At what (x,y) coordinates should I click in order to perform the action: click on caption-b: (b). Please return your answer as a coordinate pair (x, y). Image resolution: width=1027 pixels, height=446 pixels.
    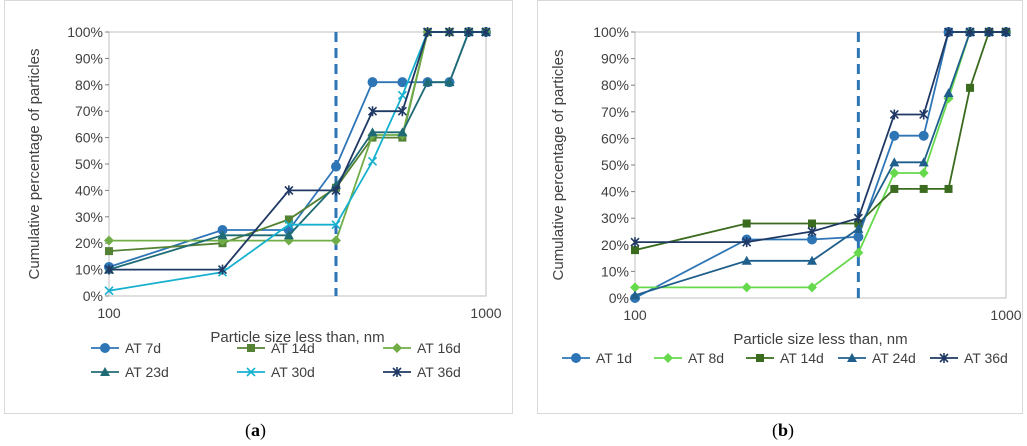
    Looking at the image, I should click on (783, 430).